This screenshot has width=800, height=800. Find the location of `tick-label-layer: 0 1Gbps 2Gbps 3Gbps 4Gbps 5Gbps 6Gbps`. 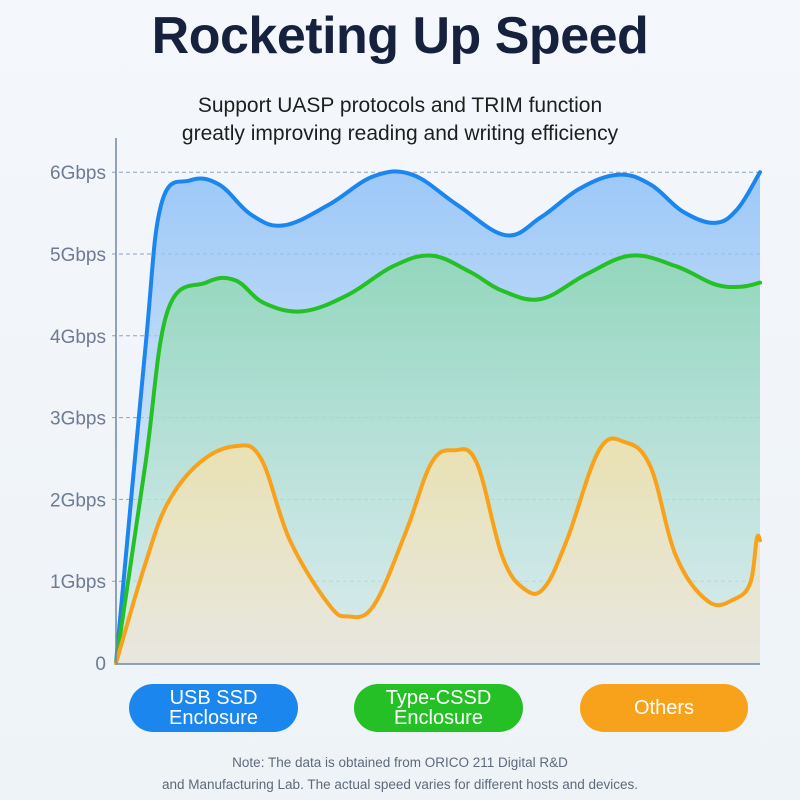

tick-label-layer: 0 1Gbps 2Gbps 3Gbps 4Gbps 5Gbps 6Gbps is located at coordinates (78, 419).